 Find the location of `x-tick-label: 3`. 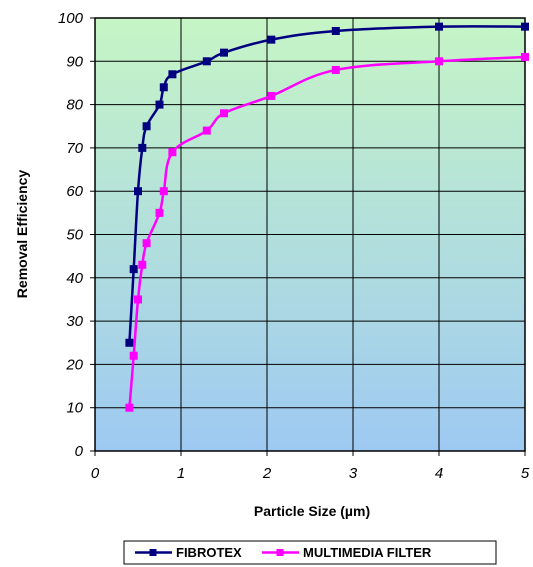

x-tick-label: 3 is located at coordinates (353, 473).